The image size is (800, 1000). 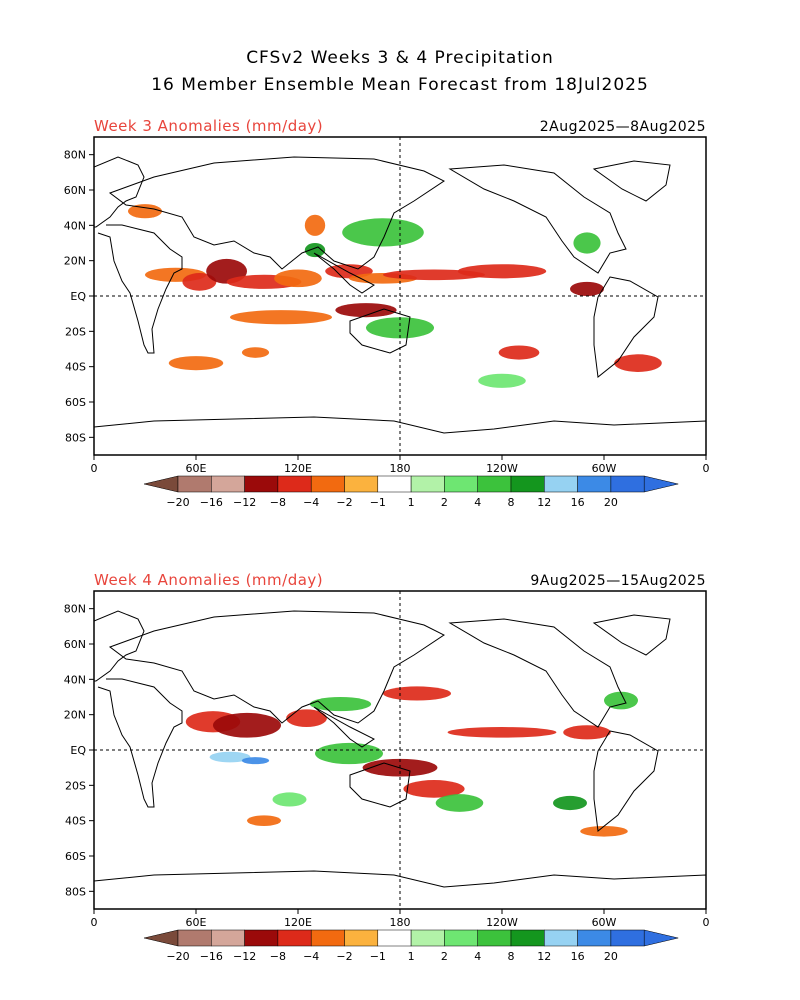 What do you see at coordinates (209, 126) in the screenshot?
I see `week3-panel-label: Week 3 Anomalies (mm/day)` at bounding box center [209, 126].